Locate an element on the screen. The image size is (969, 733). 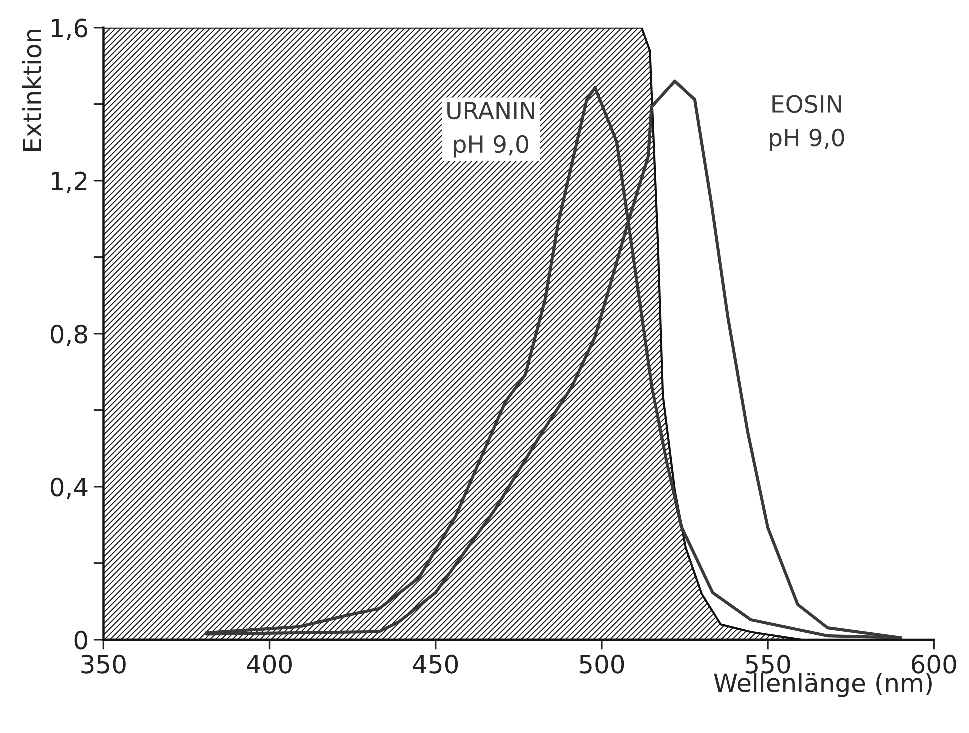
y-tick-label: 0 is located at coordinates (81, 640).